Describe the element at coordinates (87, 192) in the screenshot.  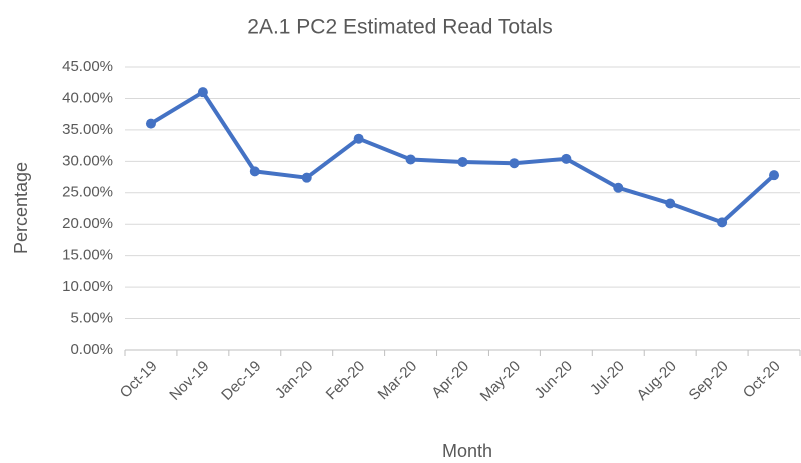
I see `y-tick-label: 25.00%` at that location.